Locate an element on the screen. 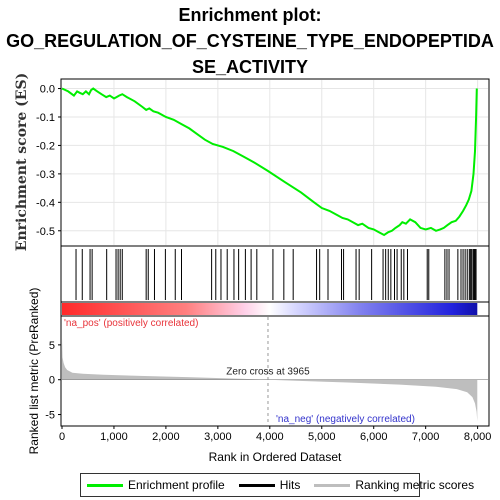  hit-marks is located at coordinates (276, 274).